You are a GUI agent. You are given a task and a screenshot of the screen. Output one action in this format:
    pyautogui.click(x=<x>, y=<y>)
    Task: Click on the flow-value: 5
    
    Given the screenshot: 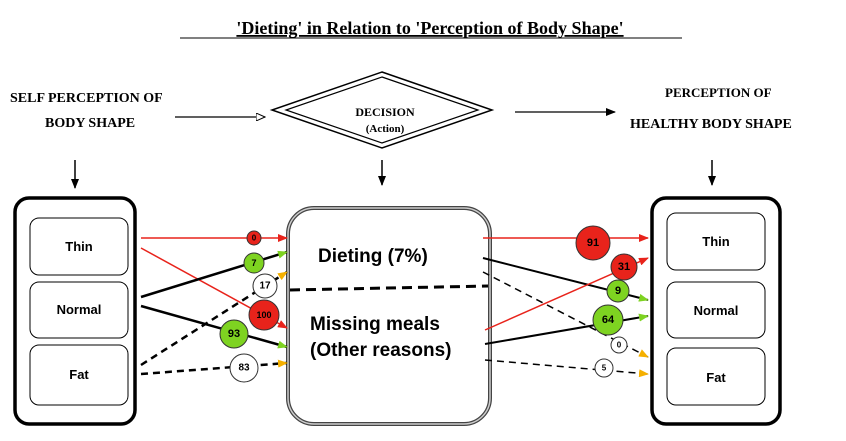 What is the action you would take?
    pyautogui.click(x=604, y=368)
    